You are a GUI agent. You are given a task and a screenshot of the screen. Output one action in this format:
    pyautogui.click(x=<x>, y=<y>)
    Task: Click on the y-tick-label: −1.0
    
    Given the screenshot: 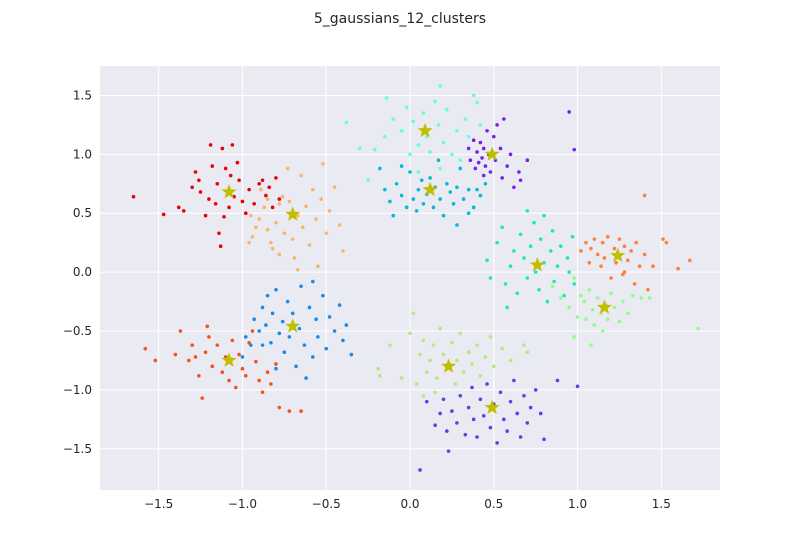 What is the action you would take?
    pyautogui.click(x=77, y=390)
    